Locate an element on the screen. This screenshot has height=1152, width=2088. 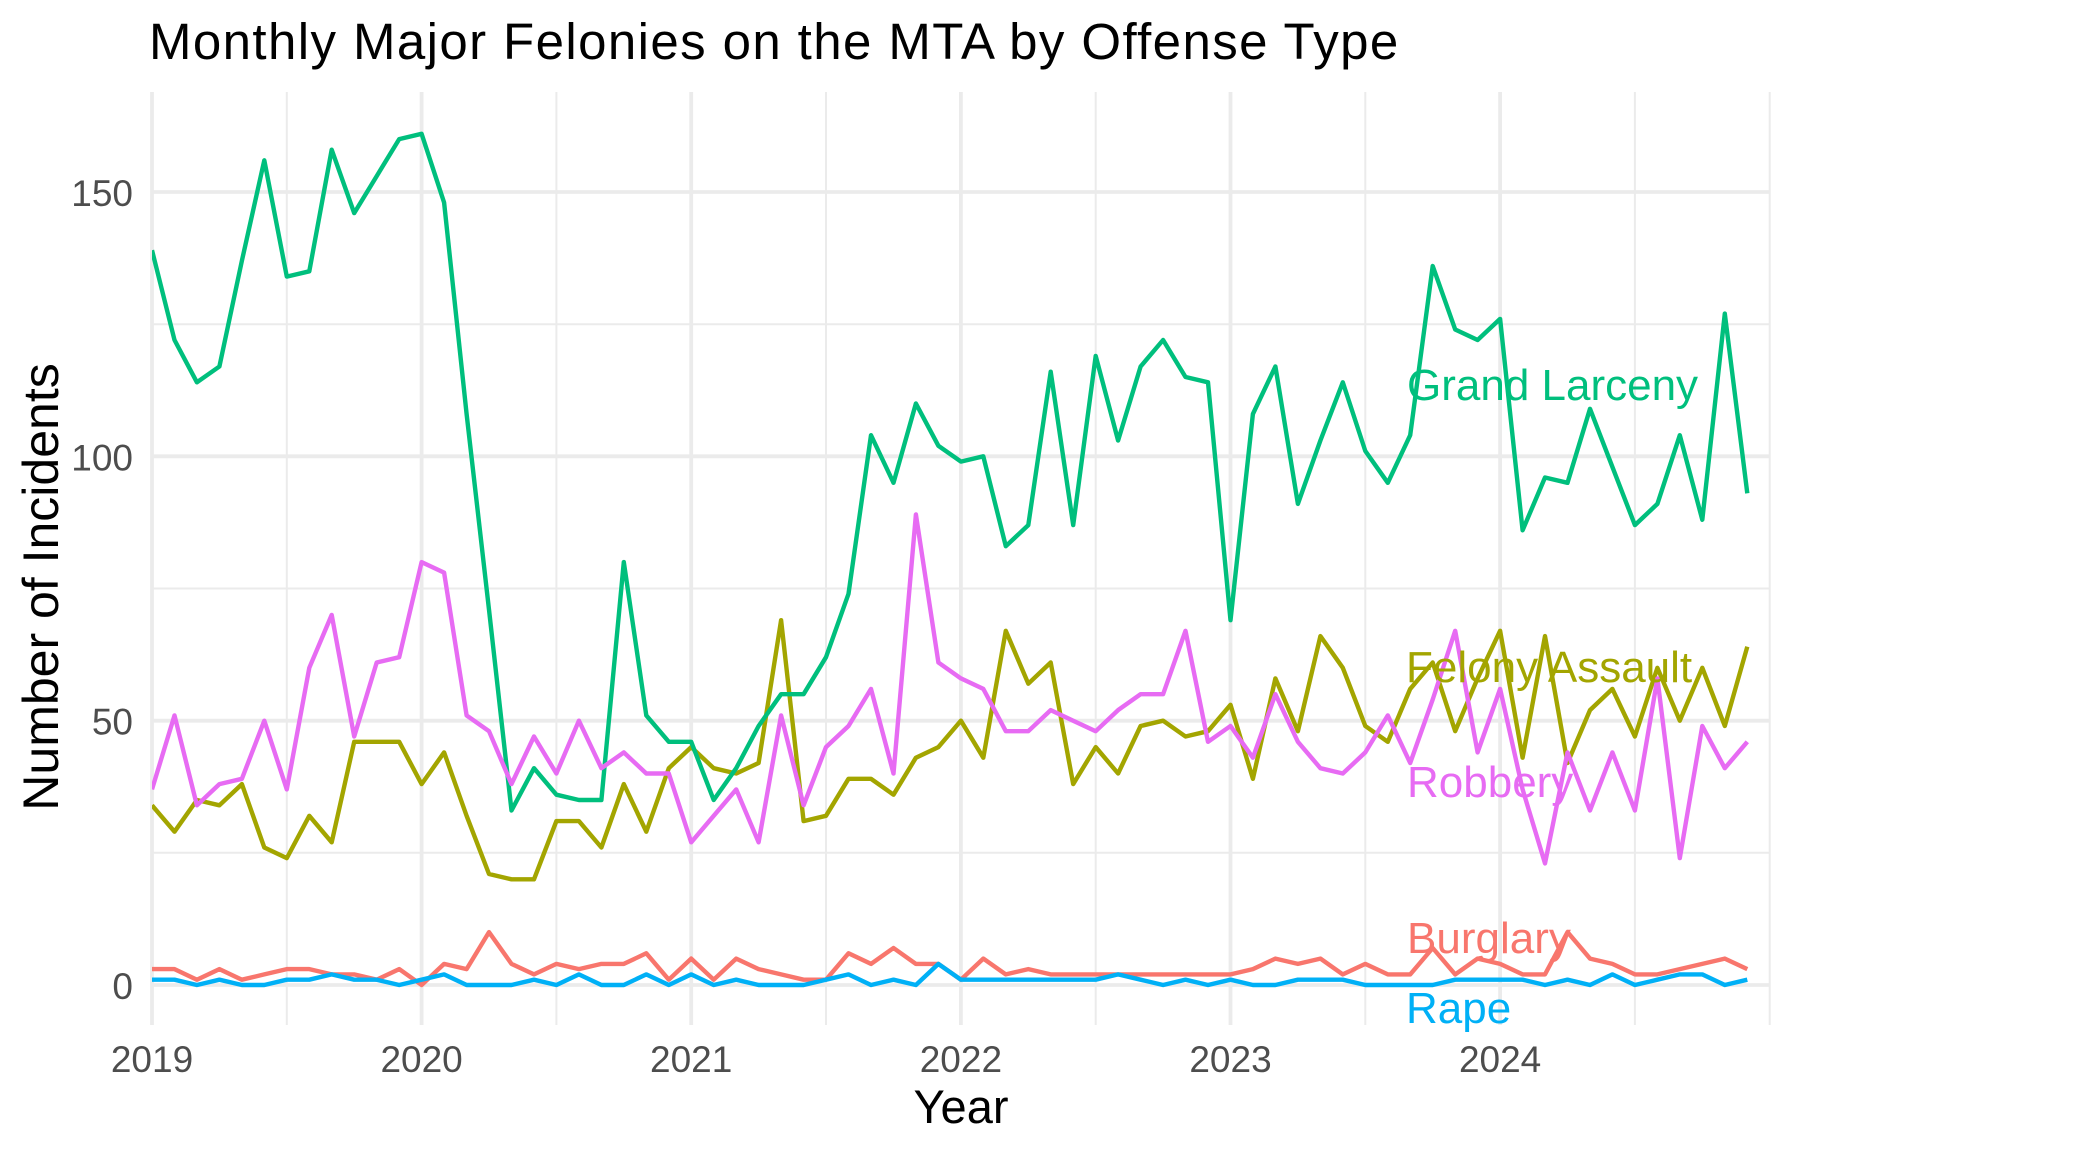
svg-text: Rape is located at coordinates (1458, 1008).